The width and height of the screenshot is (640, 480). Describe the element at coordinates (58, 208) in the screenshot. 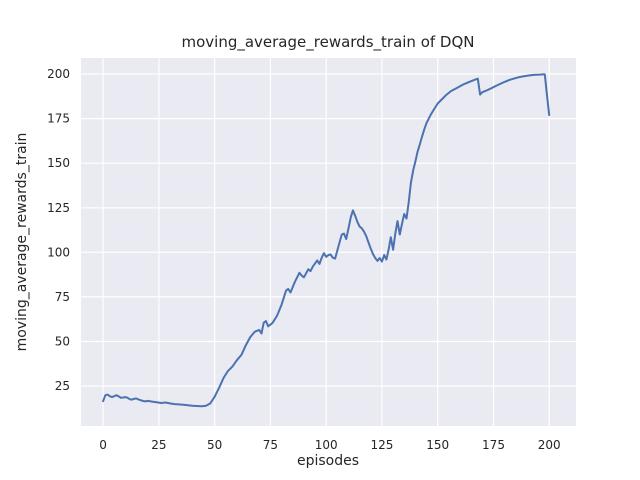

I see `y-tick-label: 125` at that location.